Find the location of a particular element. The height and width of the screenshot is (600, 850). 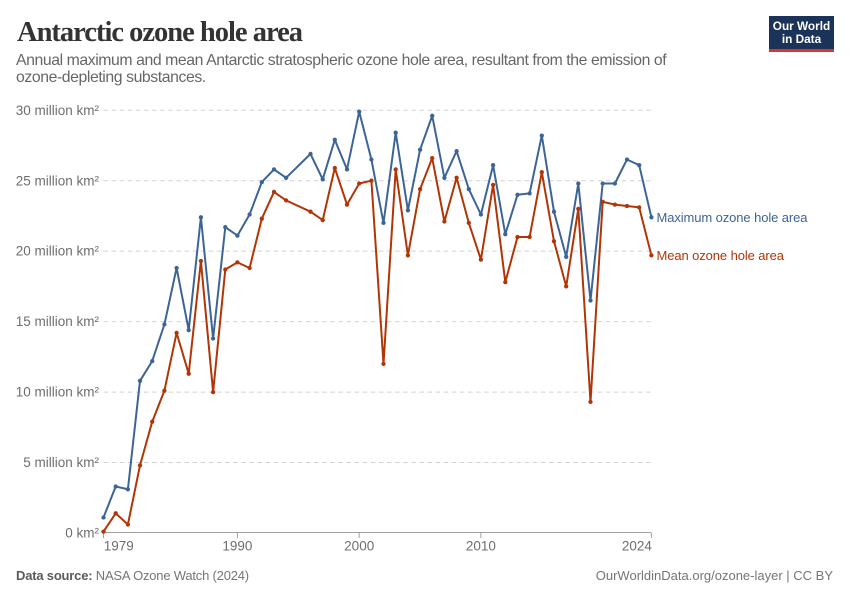

svg-text: 2024 is located at coordinates (637, 545).